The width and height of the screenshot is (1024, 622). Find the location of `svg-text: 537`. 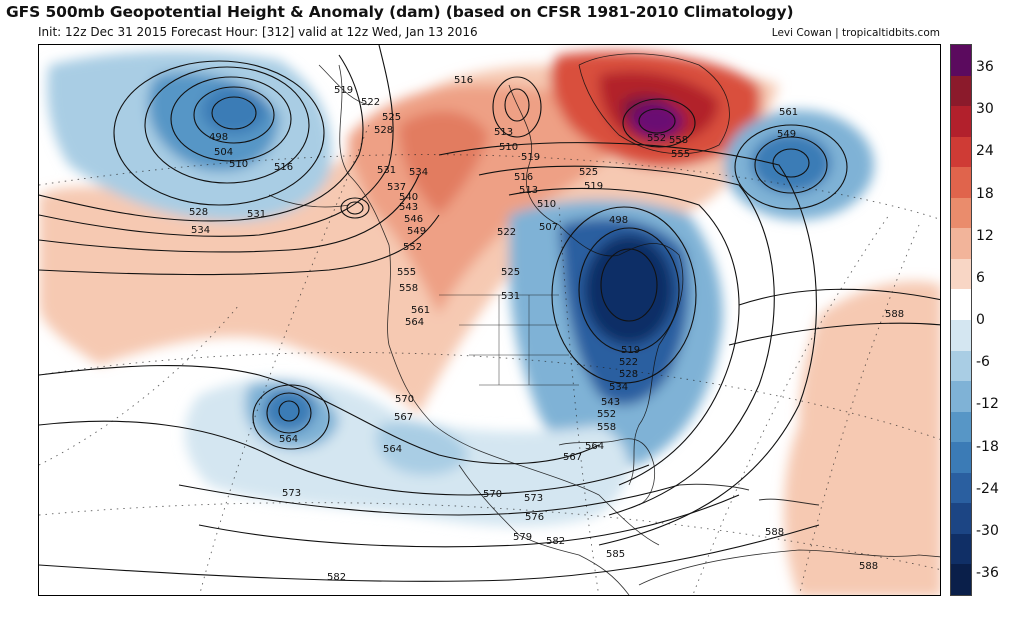

svg-text: 537 is located at coordinates (396, 187).